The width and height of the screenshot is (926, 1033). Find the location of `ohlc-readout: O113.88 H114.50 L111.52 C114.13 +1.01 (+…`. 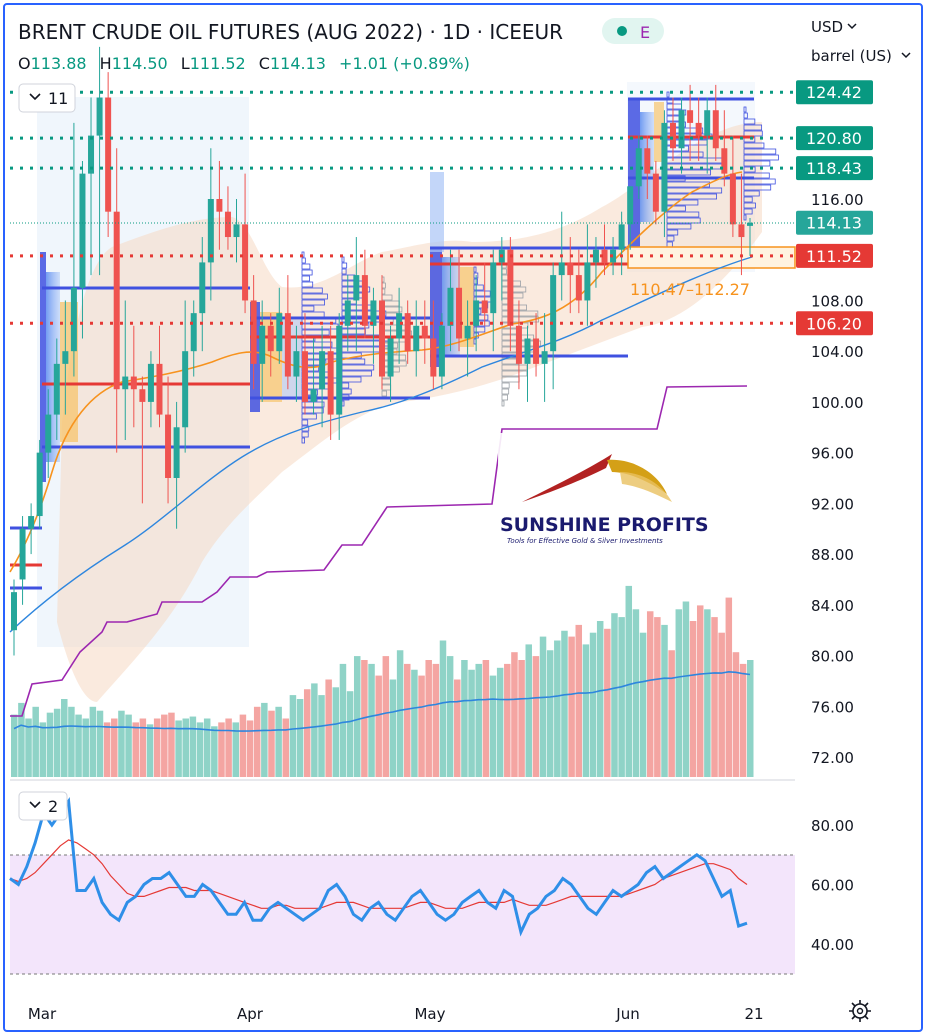

ohlc-readout: O113.88 H114.50 L111.52 C114.13 +1.01 (+… is located at coordinates (244, 63).